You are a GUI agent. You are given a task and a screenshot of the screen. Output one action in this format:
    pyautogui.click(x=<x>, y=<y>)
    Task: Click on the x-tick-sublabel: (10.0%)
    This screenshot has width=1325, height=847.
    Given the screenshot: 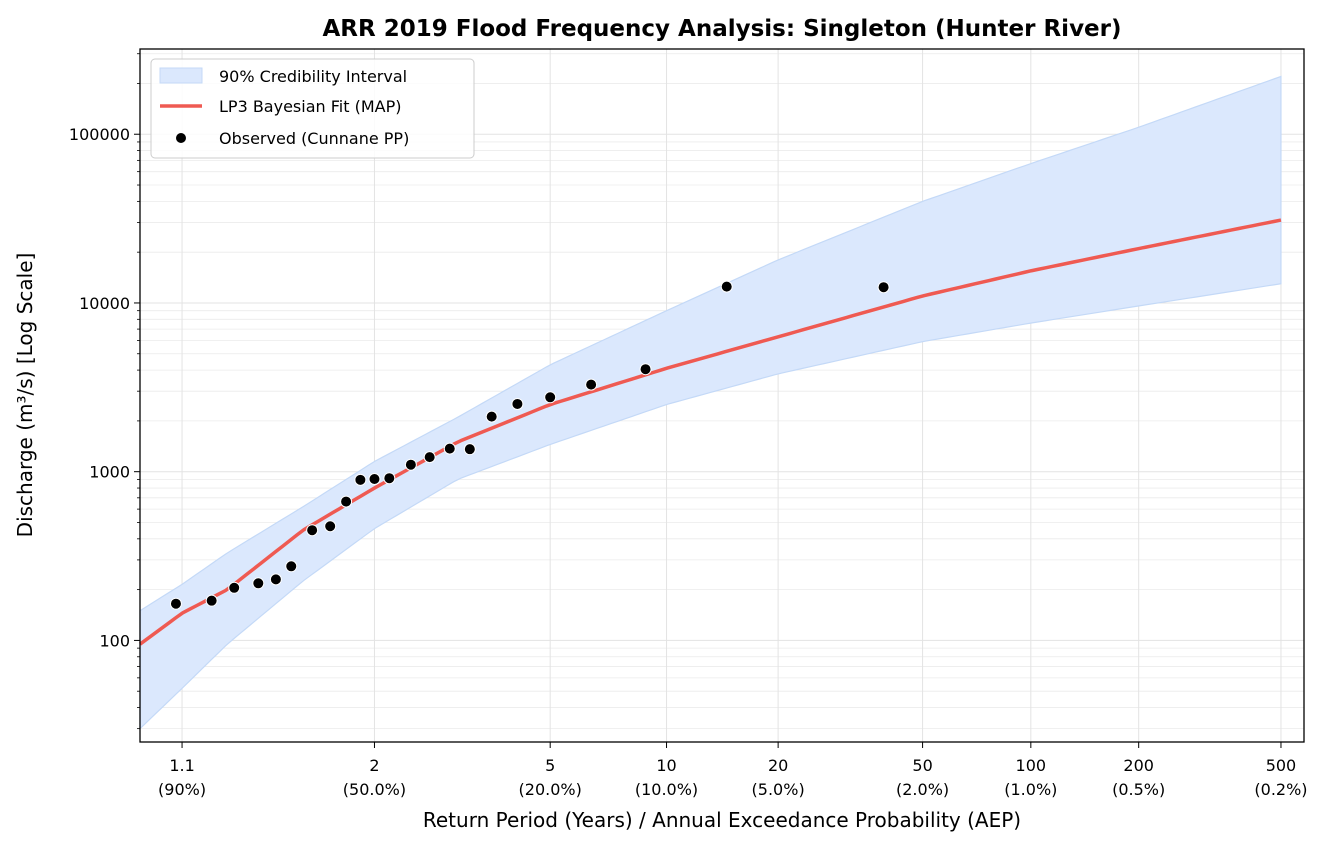 What is the action you would take?
    pyautogui.click(x=666, y=789)
    